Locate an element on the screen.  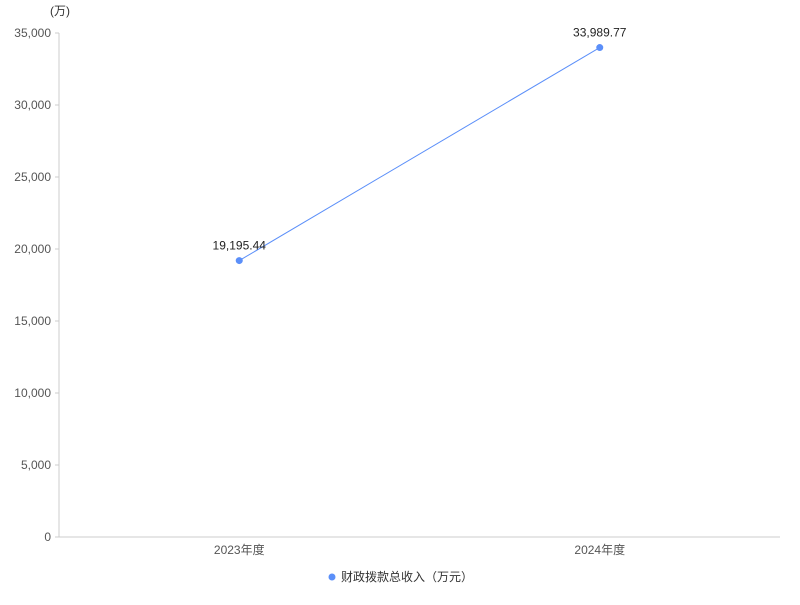
x-tick-label: 2024年度 is located at coordinates (599, 549).